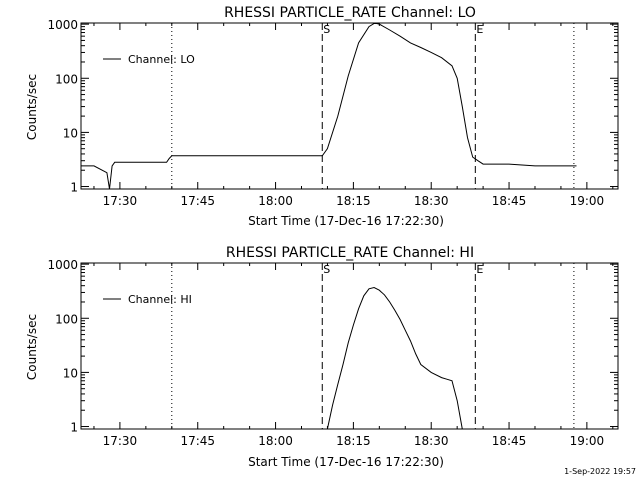 The width and height of the screenshot is (640, 480). I want to click on legend-entry: Channel: LO, so click(161, 59).